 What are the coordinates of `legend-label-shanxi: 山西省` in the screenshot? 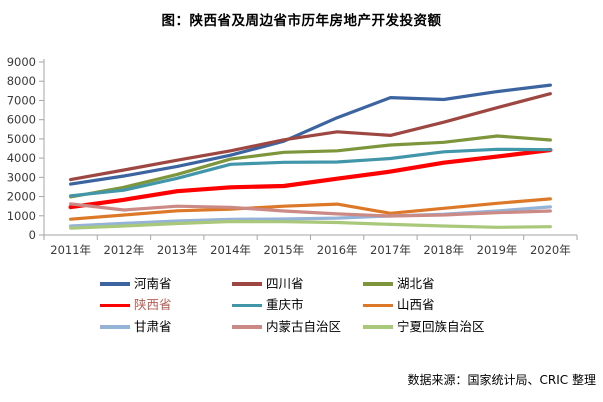 It's located at (416, 304).